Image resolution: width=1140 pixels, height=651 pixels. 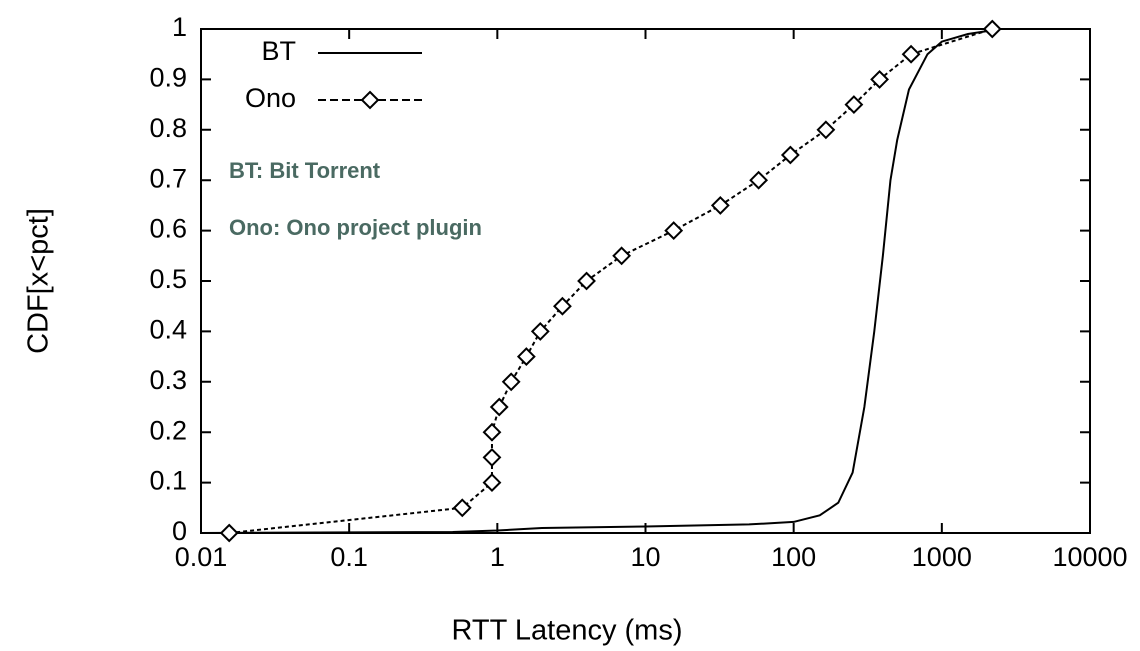 What do you see at coordinates (168, 178) in the screenshot?
I see `y-tick-label: 0.7` at bounding box center [168, 178].